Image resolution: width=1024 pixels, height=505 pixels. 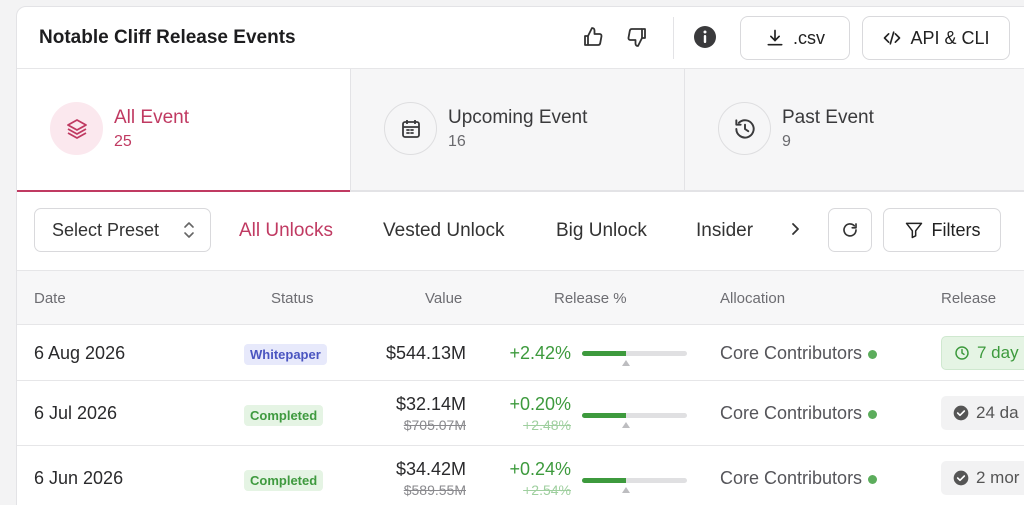 I want to click on select-preset-dropdown: Select Preset, so click(x=122, y=230).